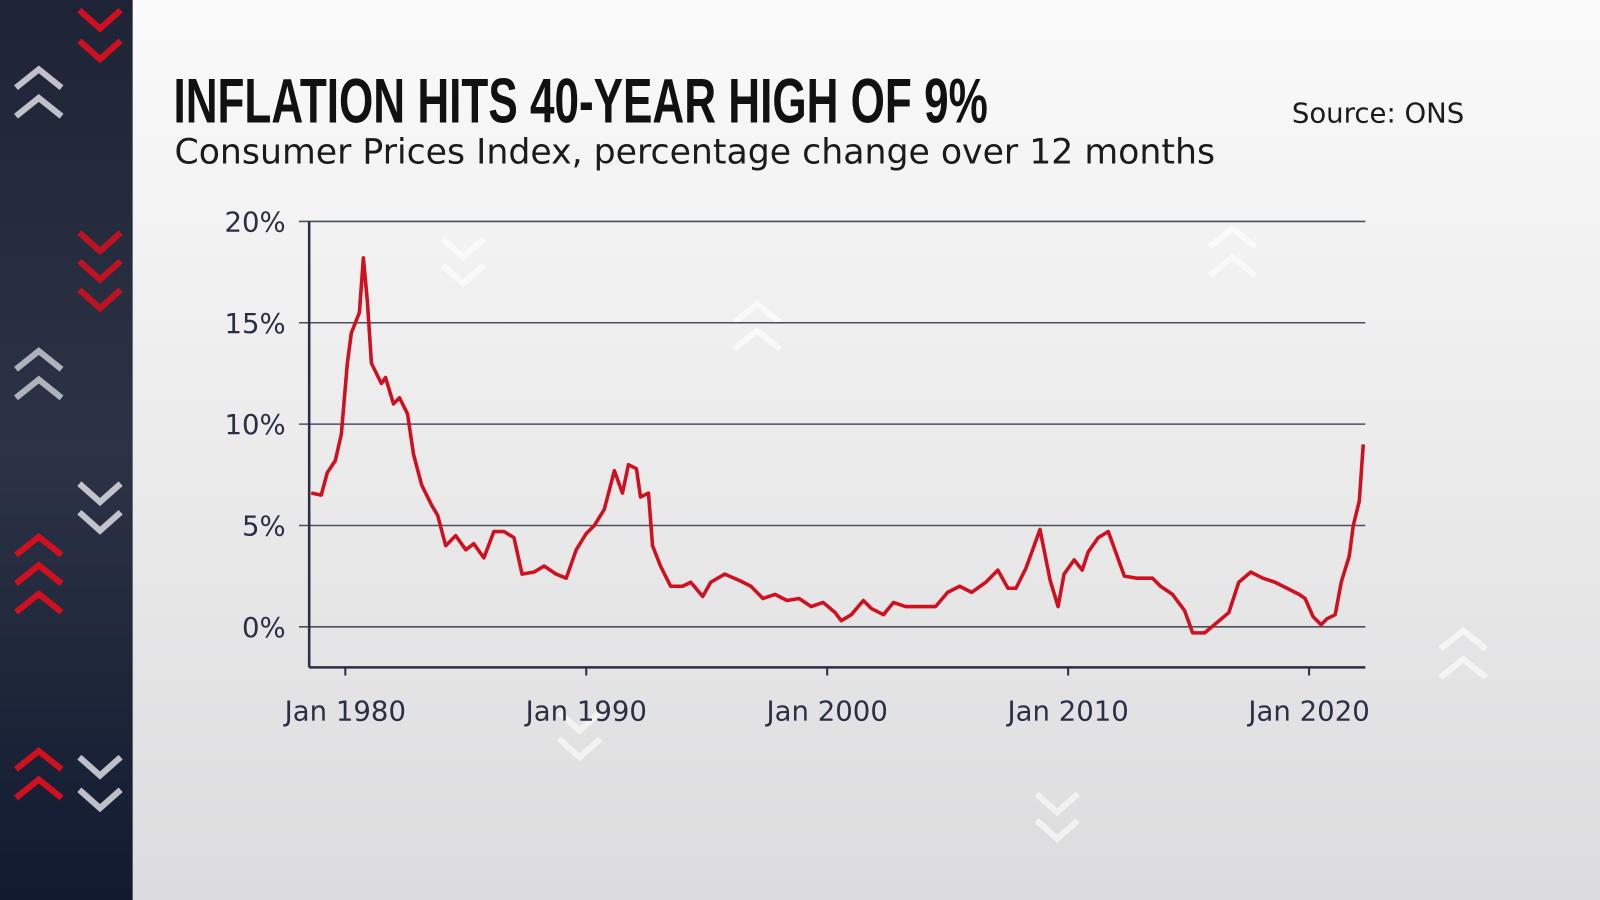 The width and height of the screenshot is (1600, 900). Describe the element at coordinates (254, 324) in the screenshot. I see `y-tick-label: 15%` at that location.